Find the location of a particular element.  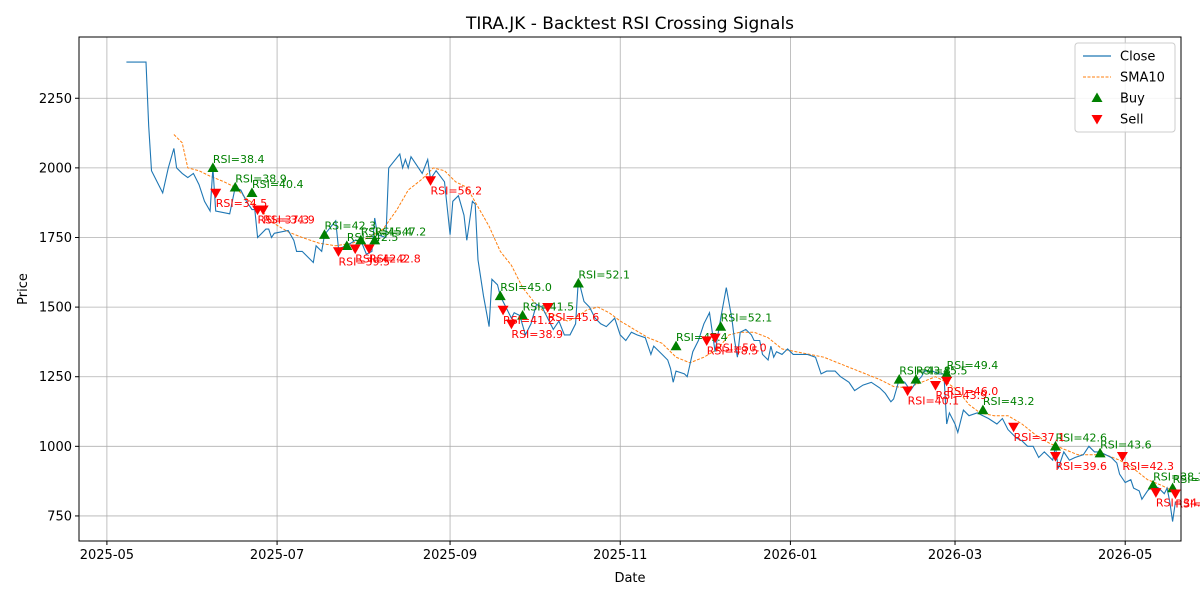

y-tick-label: 1000 is located at coordinates (55, 447).